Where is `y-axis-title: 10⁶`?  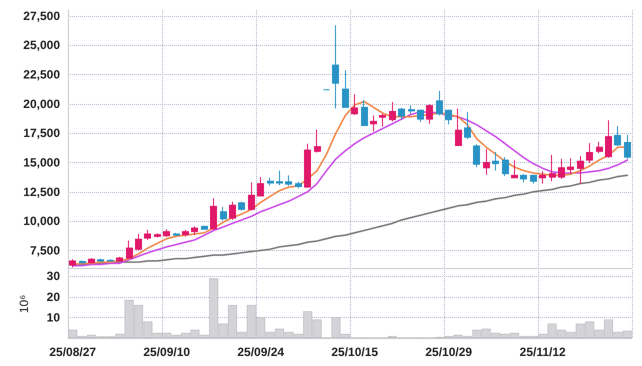
y-axis-title: 10⁶ is located at coordinates (24, 304).